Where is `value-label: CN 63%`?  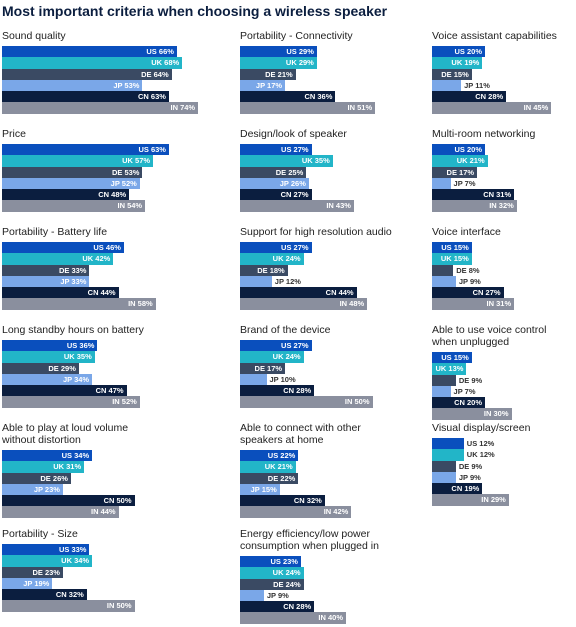 value-label: CN 63% is located at coordinates (152, 97).